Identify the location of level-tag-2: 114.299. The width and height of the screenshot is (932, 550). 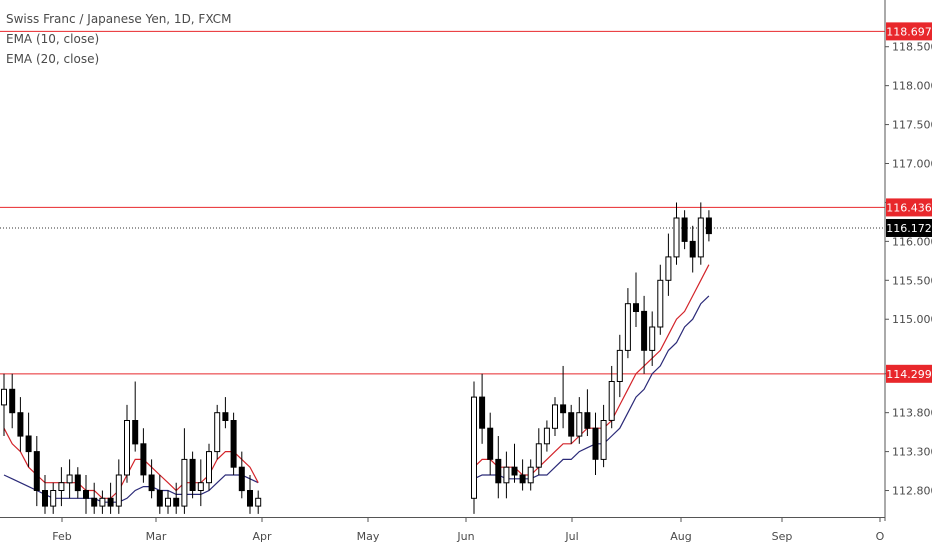
(909, 373).